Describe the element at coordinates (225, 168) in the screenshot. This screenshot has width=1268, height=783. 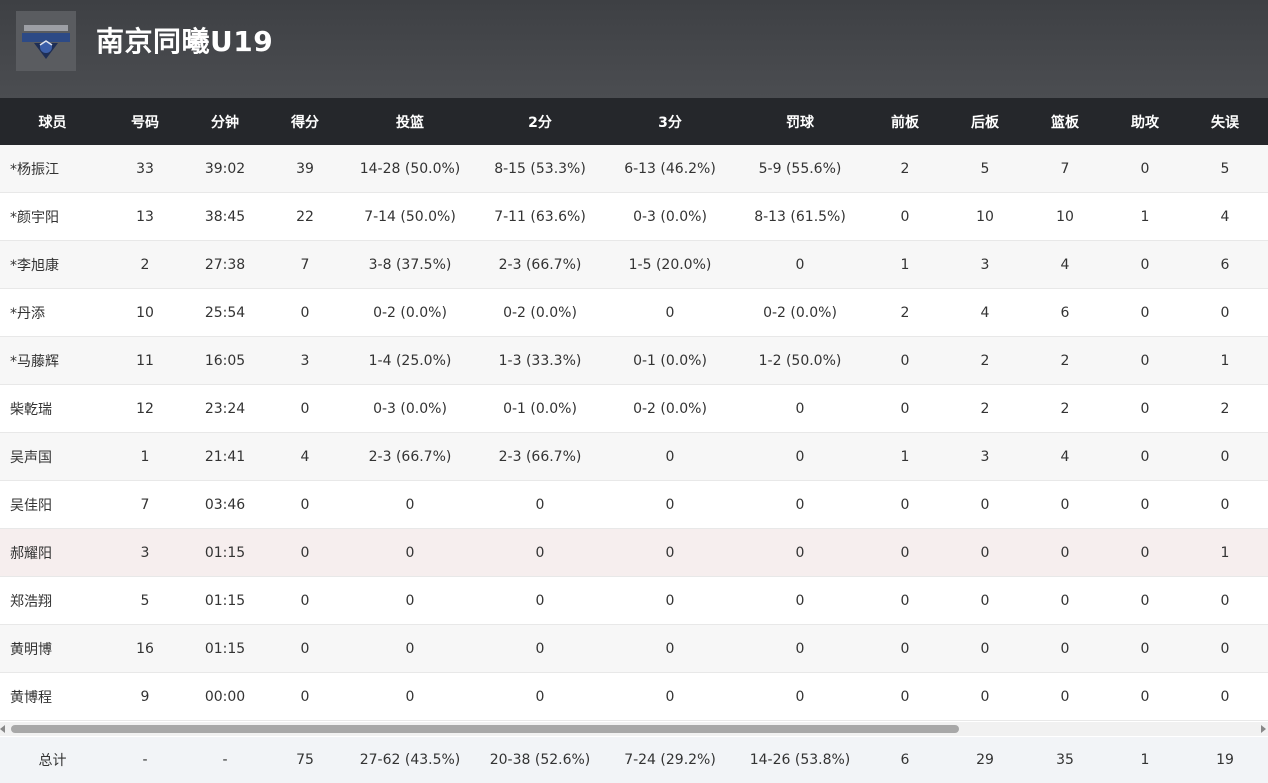
I see `player-minutes: 39:02` at that location.